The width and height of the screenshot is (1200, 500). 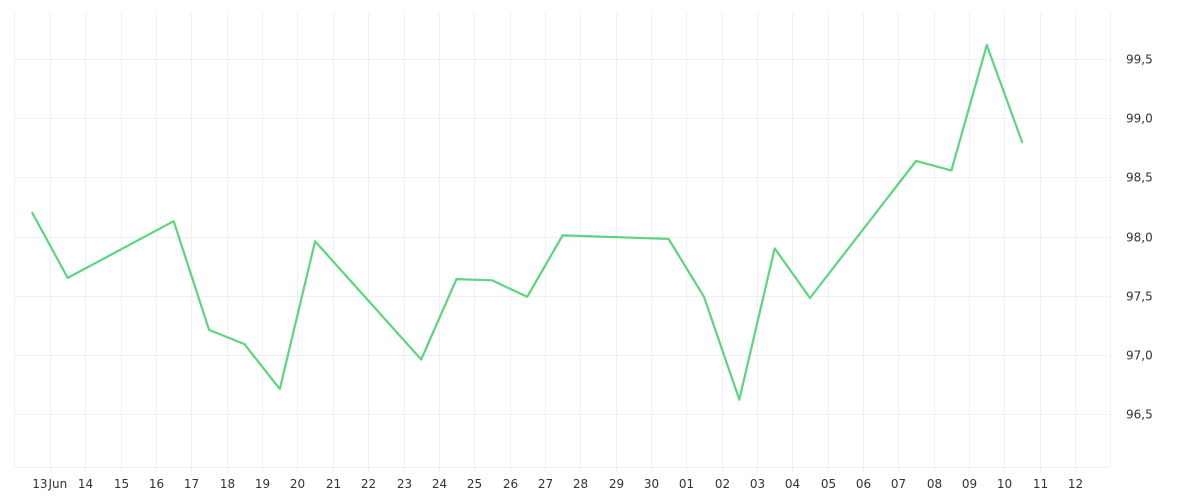 What do you see at coordinates (757, 484) in the screenshot?
I see `x-tick-label: 03` at bounding box center [757, 484].